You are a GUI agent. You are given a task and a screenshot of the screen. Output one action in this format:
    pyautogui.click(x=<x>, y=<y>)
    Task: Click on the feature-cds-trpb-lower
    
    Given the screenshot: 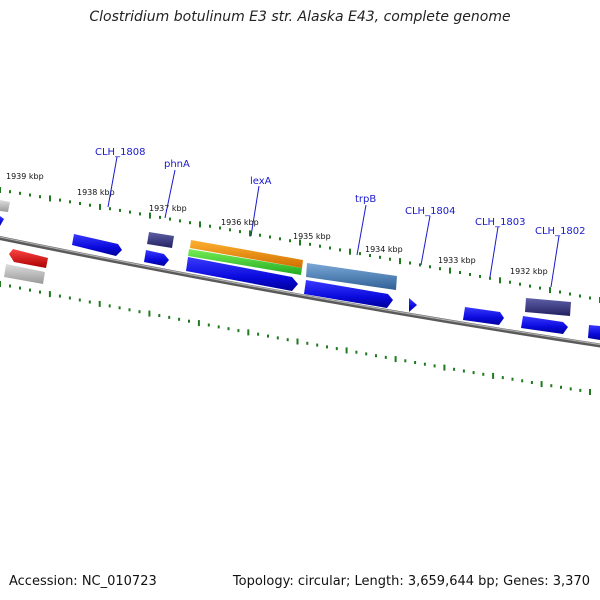 What is the action you would take?
    pyautogui.click(x=348, y=294)
    